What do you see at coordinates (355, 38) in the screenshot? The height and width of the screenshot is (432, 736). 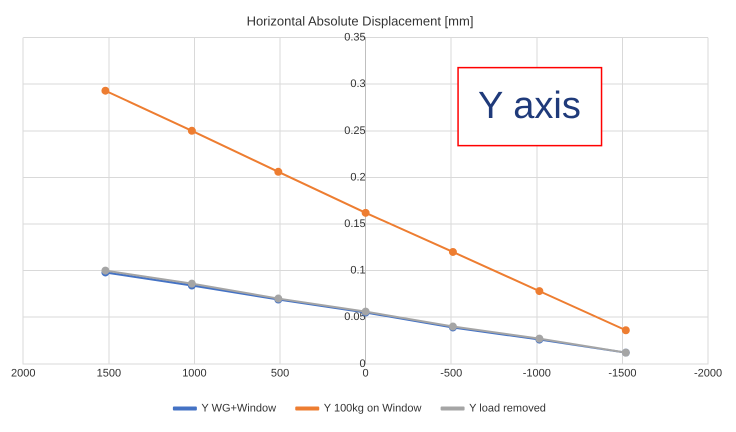 I see `y-tick-label: 0.35` at bounding box center [355, 38].